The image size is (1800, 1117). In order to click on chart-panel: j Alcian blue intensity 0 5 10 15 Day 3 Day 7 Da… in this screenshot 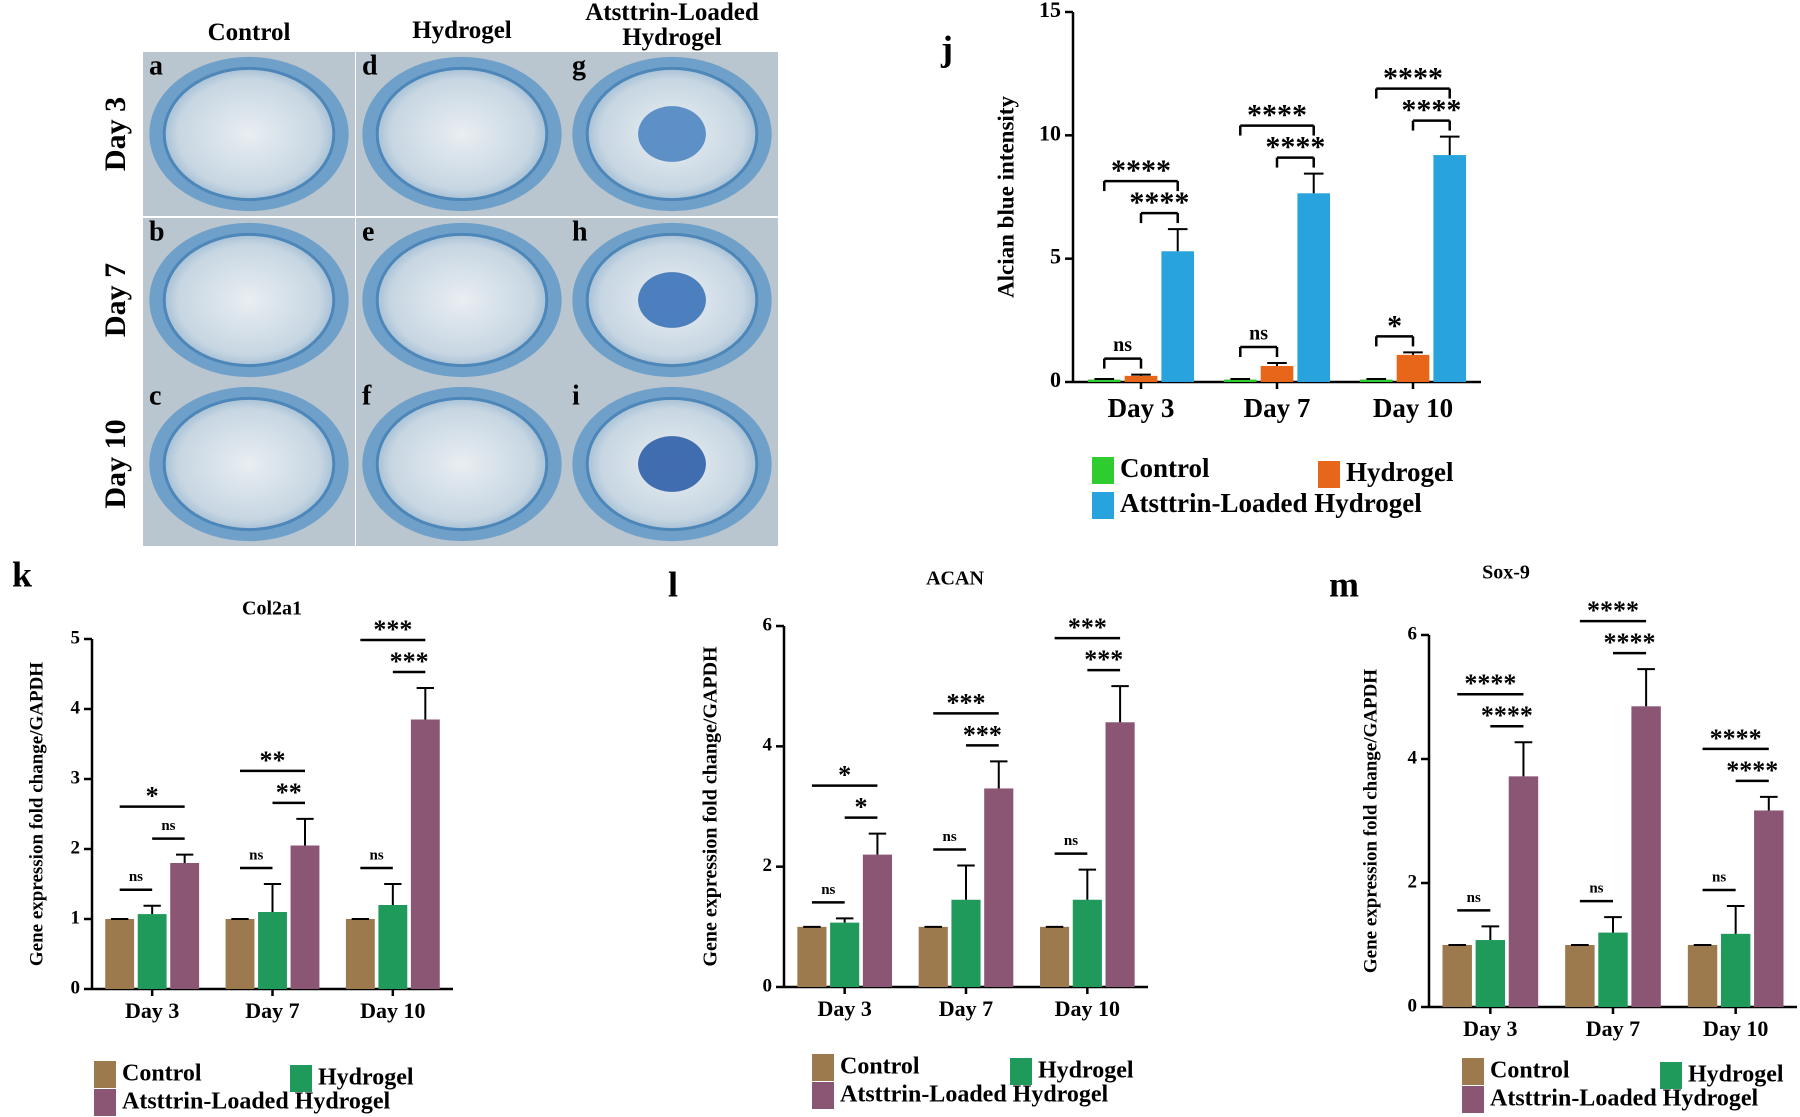, I will do `click(1210, 259)`.